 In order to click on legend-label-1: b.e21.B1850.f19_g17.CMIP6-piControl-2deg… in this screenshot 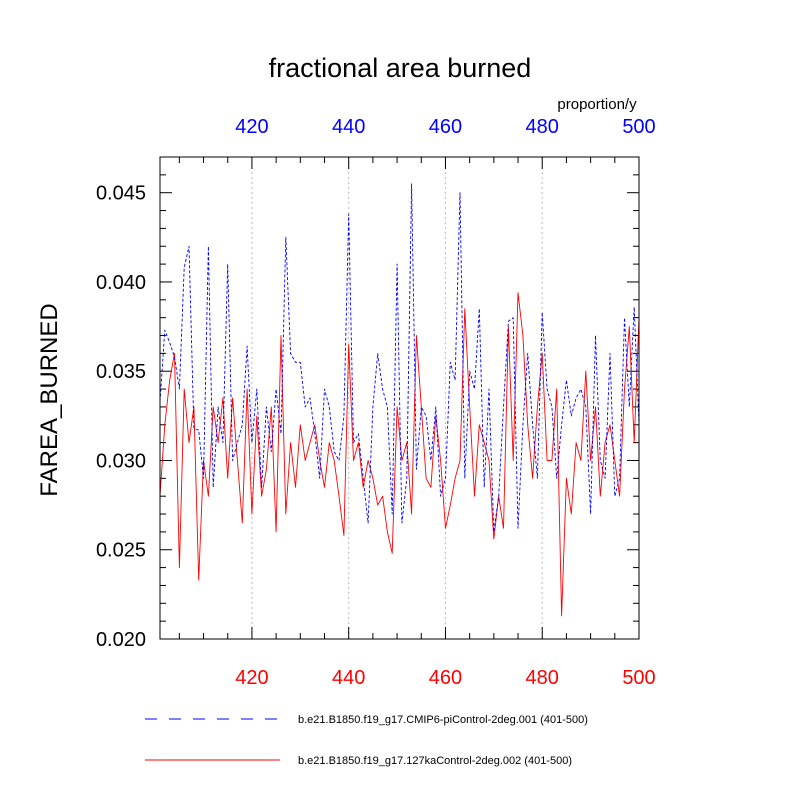, I will do `click(443, 720)`.